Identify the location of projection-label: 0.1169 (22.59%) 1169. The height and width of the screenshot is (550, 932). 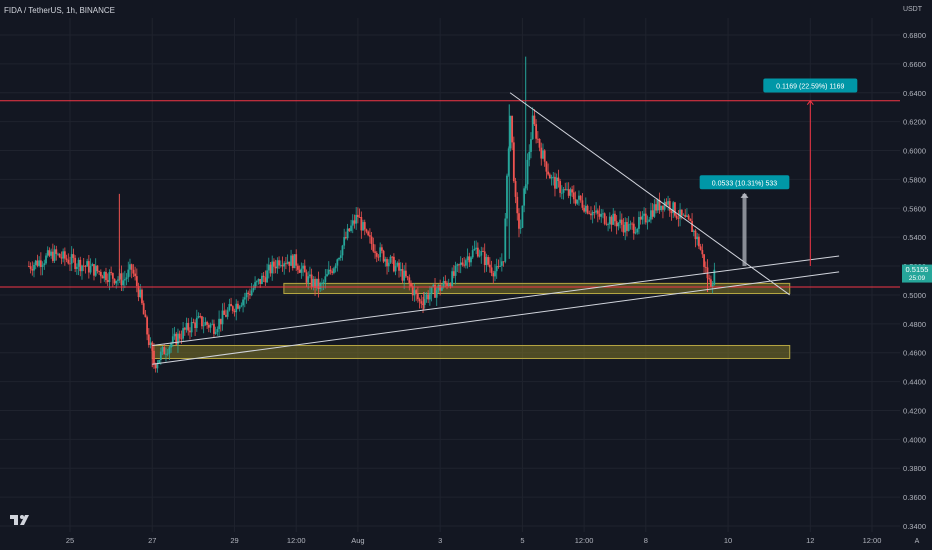
(810, 87).